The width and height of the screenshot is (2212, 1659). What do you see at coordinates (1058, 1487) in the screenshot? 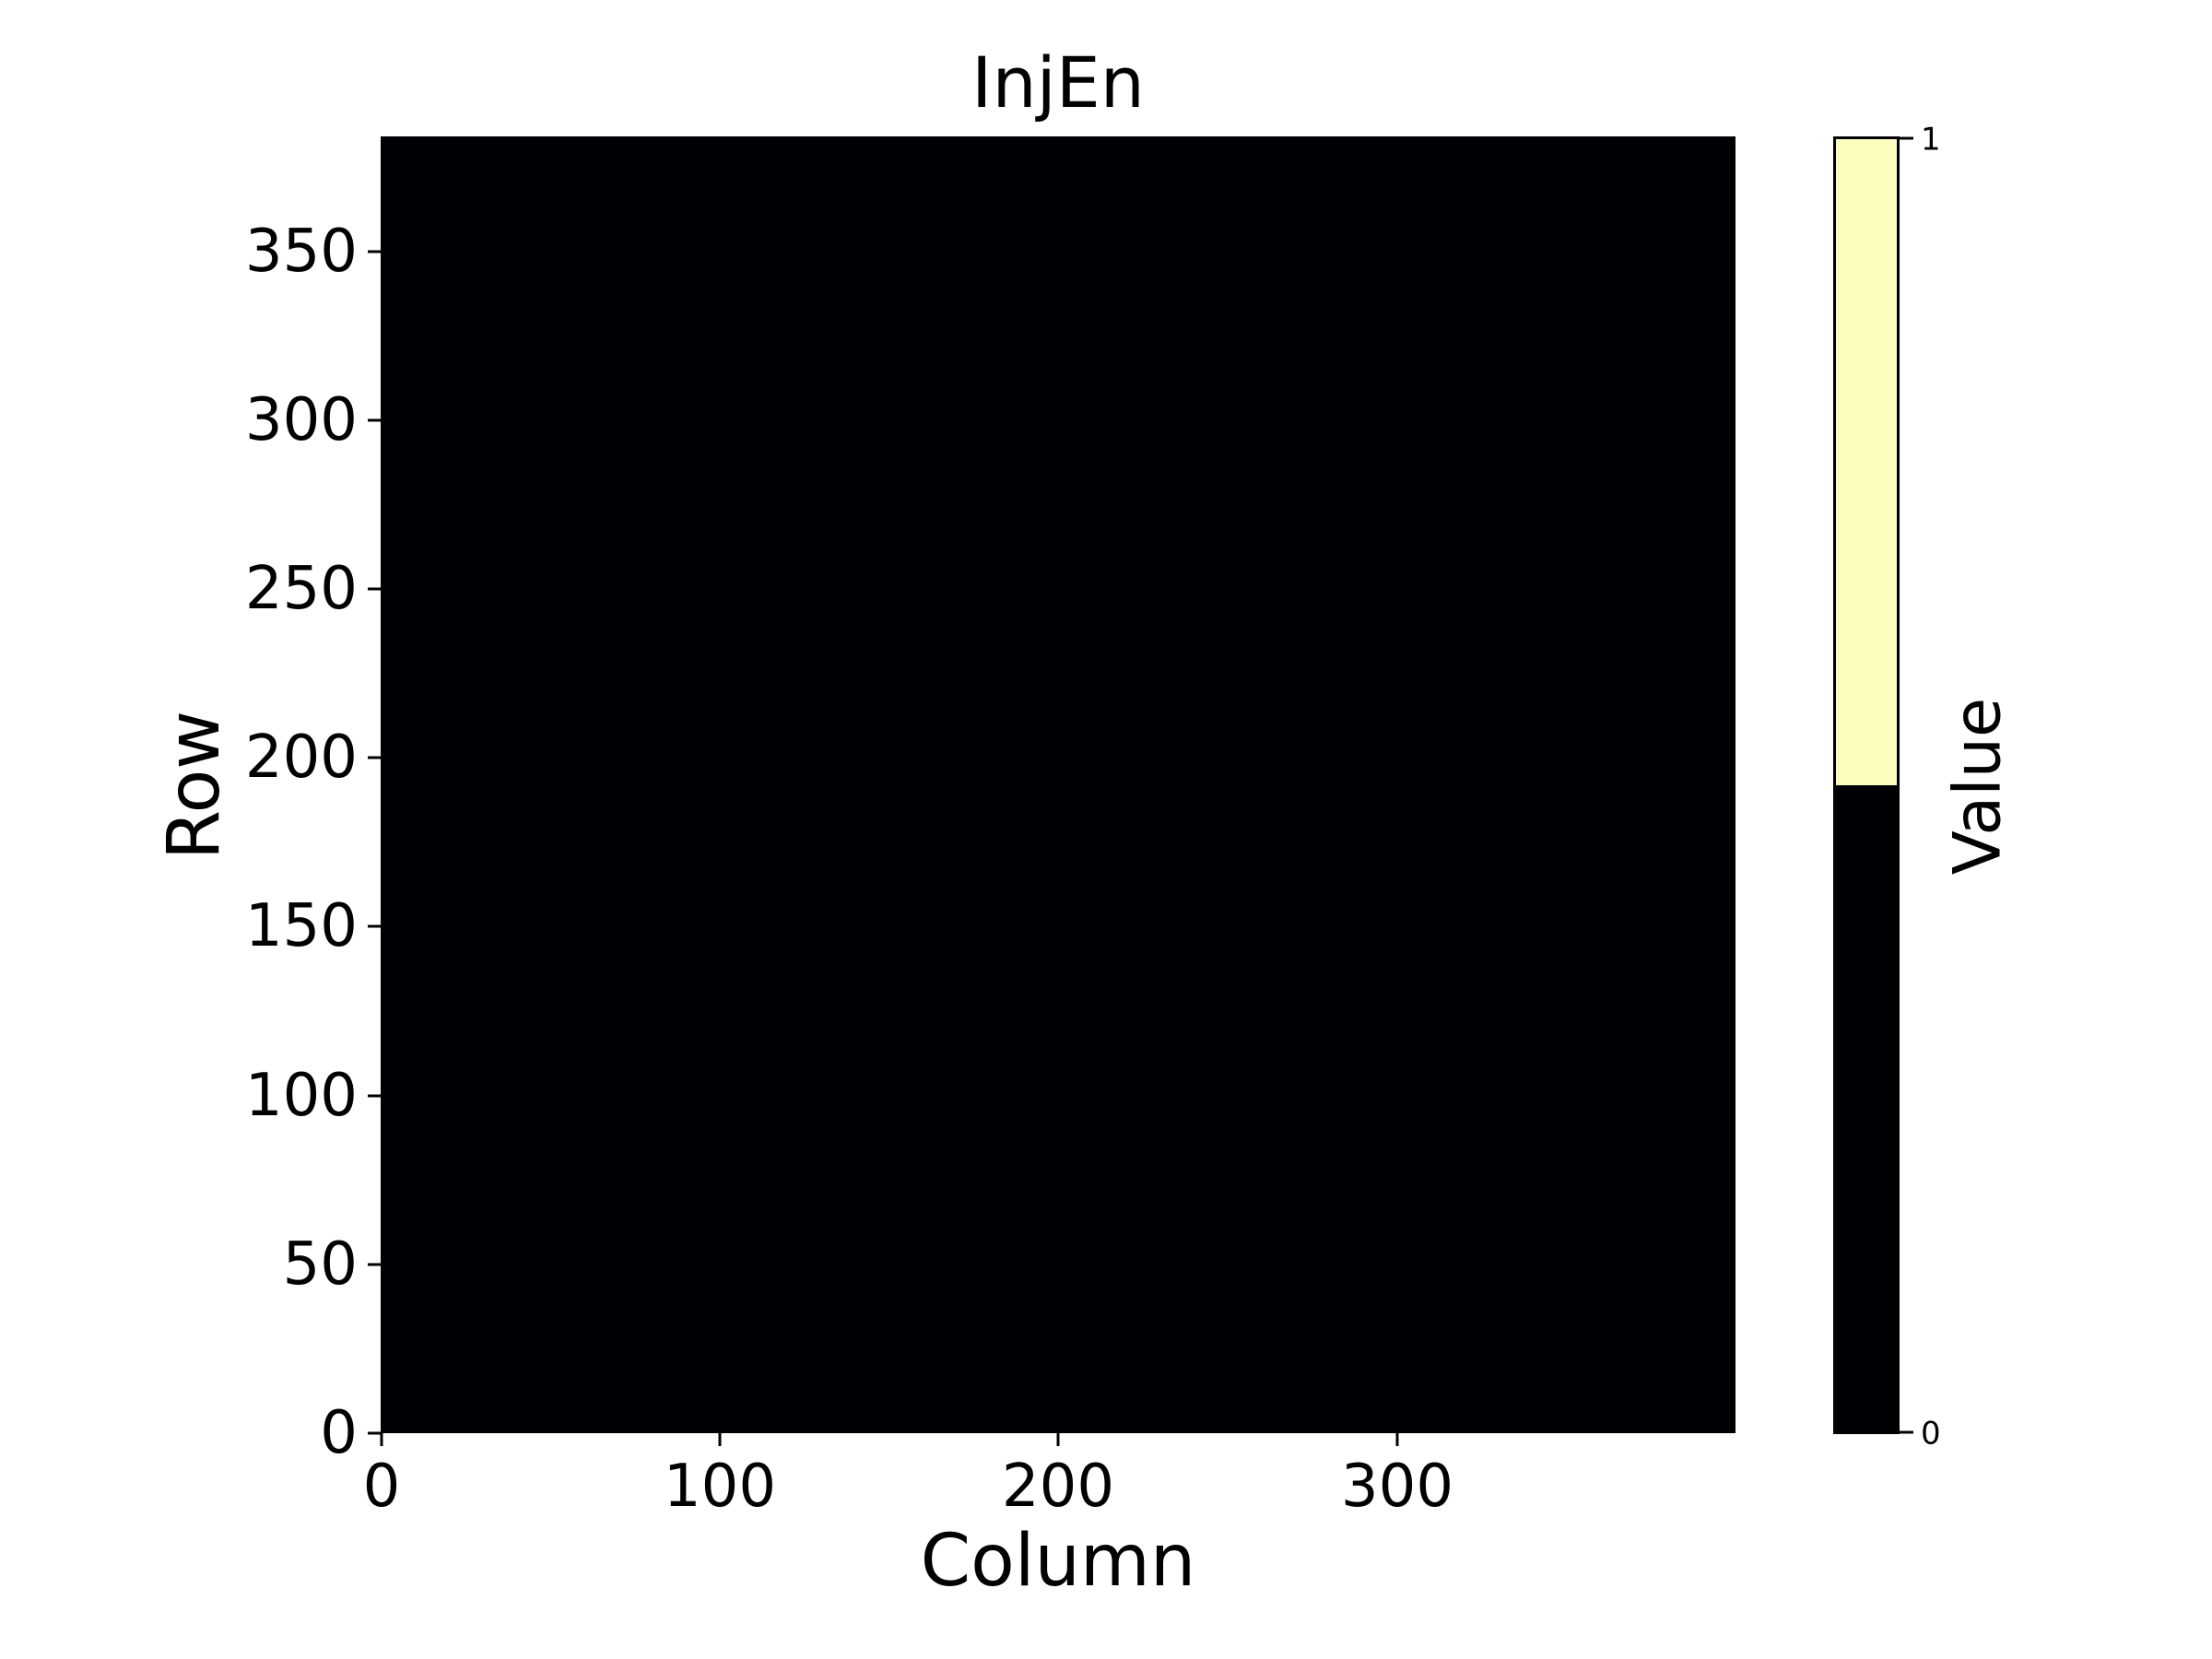
I see `x-tick-label: 200` at bounding box center [1058, 1487].